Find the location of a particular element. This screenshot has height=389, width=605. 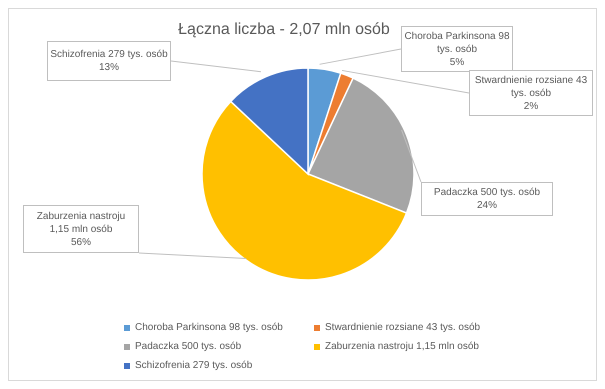

slice-label: Stwardnienie rozsiane 43 tys. osób is located at coordinates (531, 87).